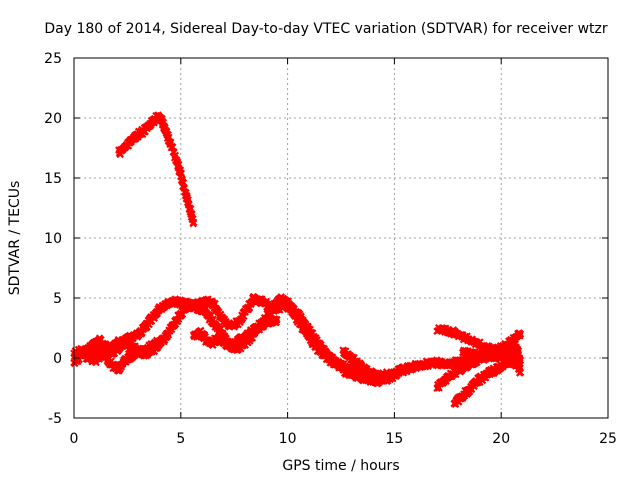 Image resolution: width=640 pixels, height=480 pixels. What do you see at coordinates (394, 439) in the screenshot?
I see `x-tick-label: 15` at bounding box center [394, 439].